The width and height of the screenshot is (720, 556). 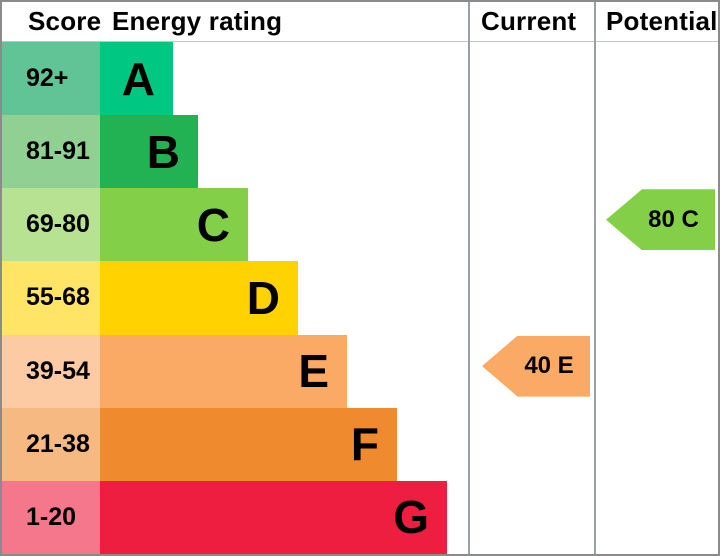 I want to click on band-row: 55-68 D, so click(x=360, y=298).